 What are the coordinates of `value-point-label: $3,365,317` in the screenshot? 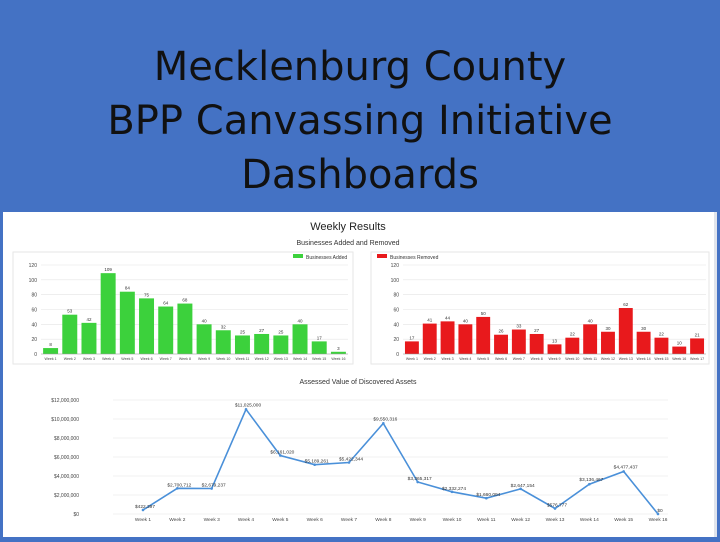 It's located at (420, 479).